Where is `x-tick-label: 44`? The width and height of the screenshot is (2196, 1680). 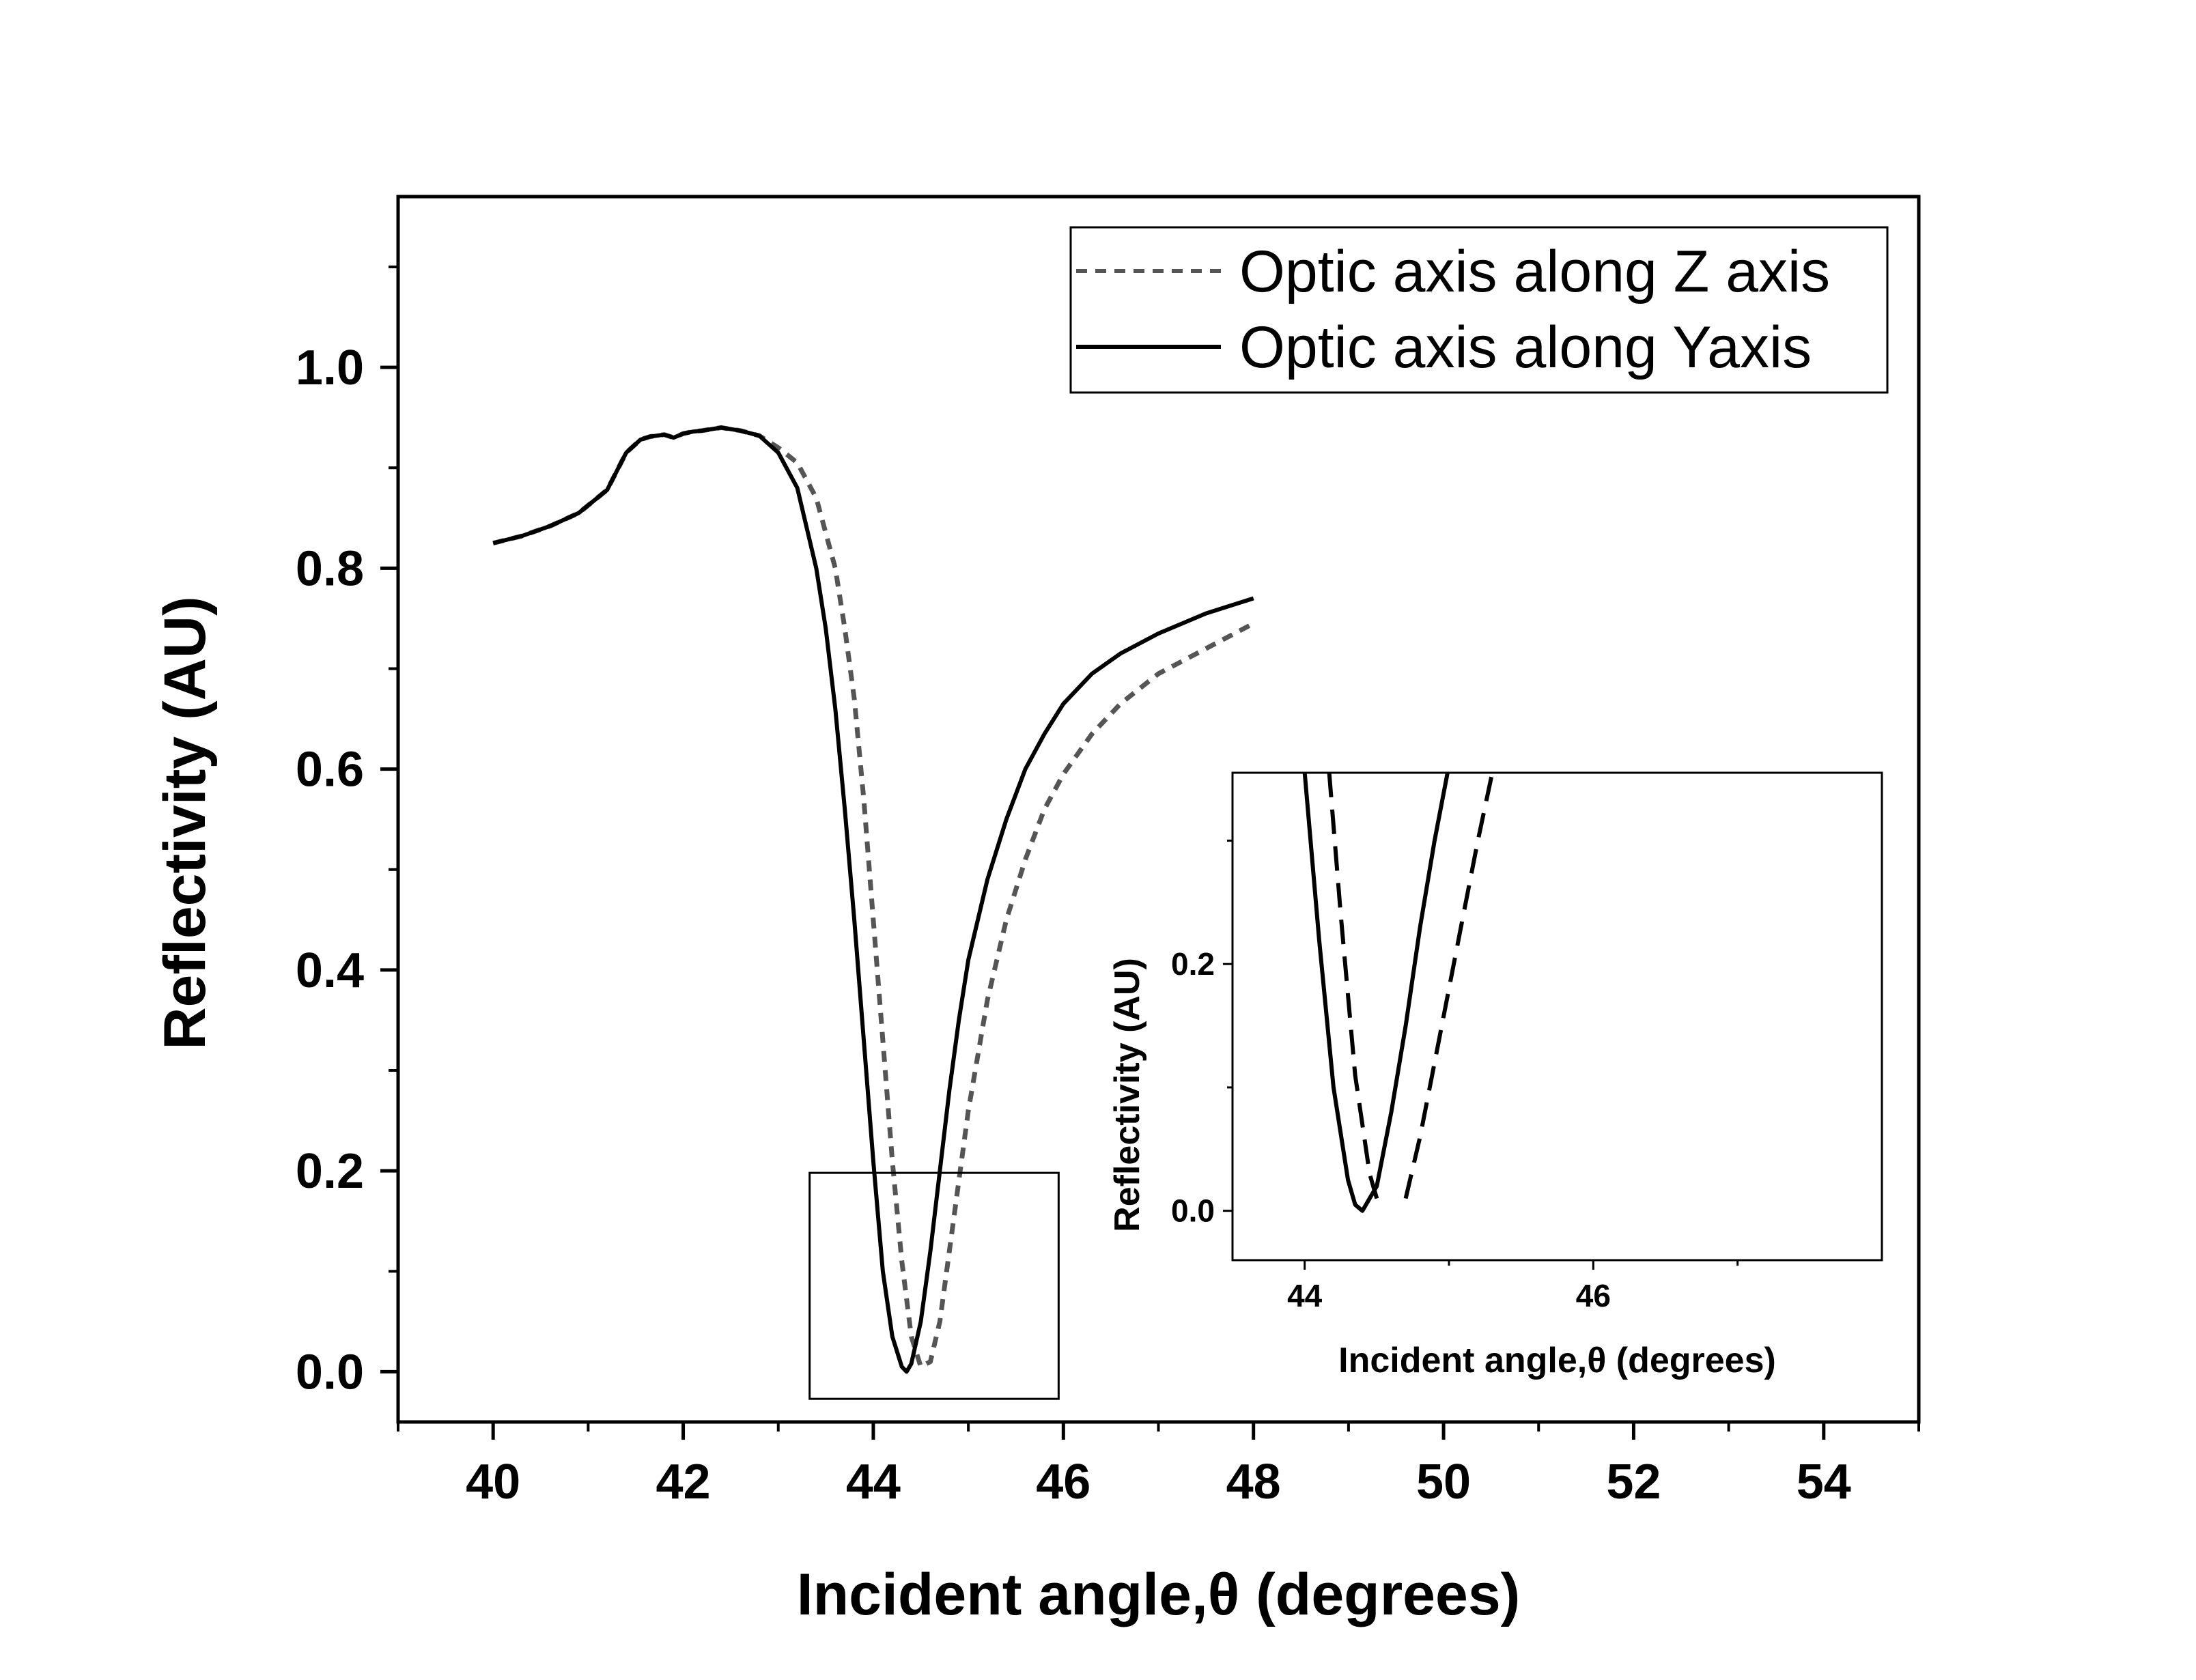
x-tick-label: 44 is located at coordinates (874, 1482).